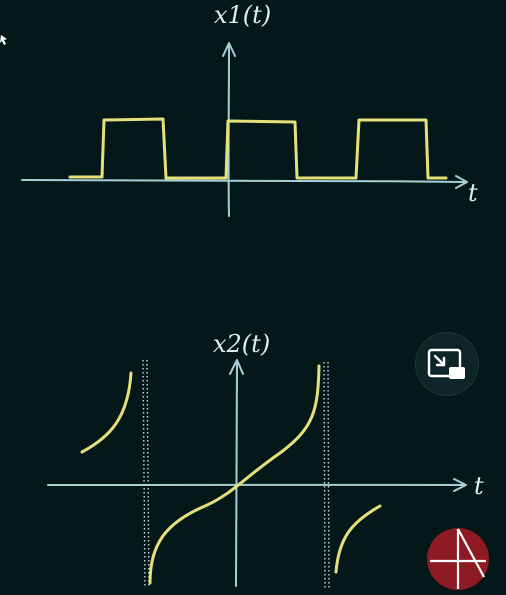  What do you see at coordinates (258, 148) in the screenshot?
I see `pulse-train-signal` at bounding box center [258, 148].